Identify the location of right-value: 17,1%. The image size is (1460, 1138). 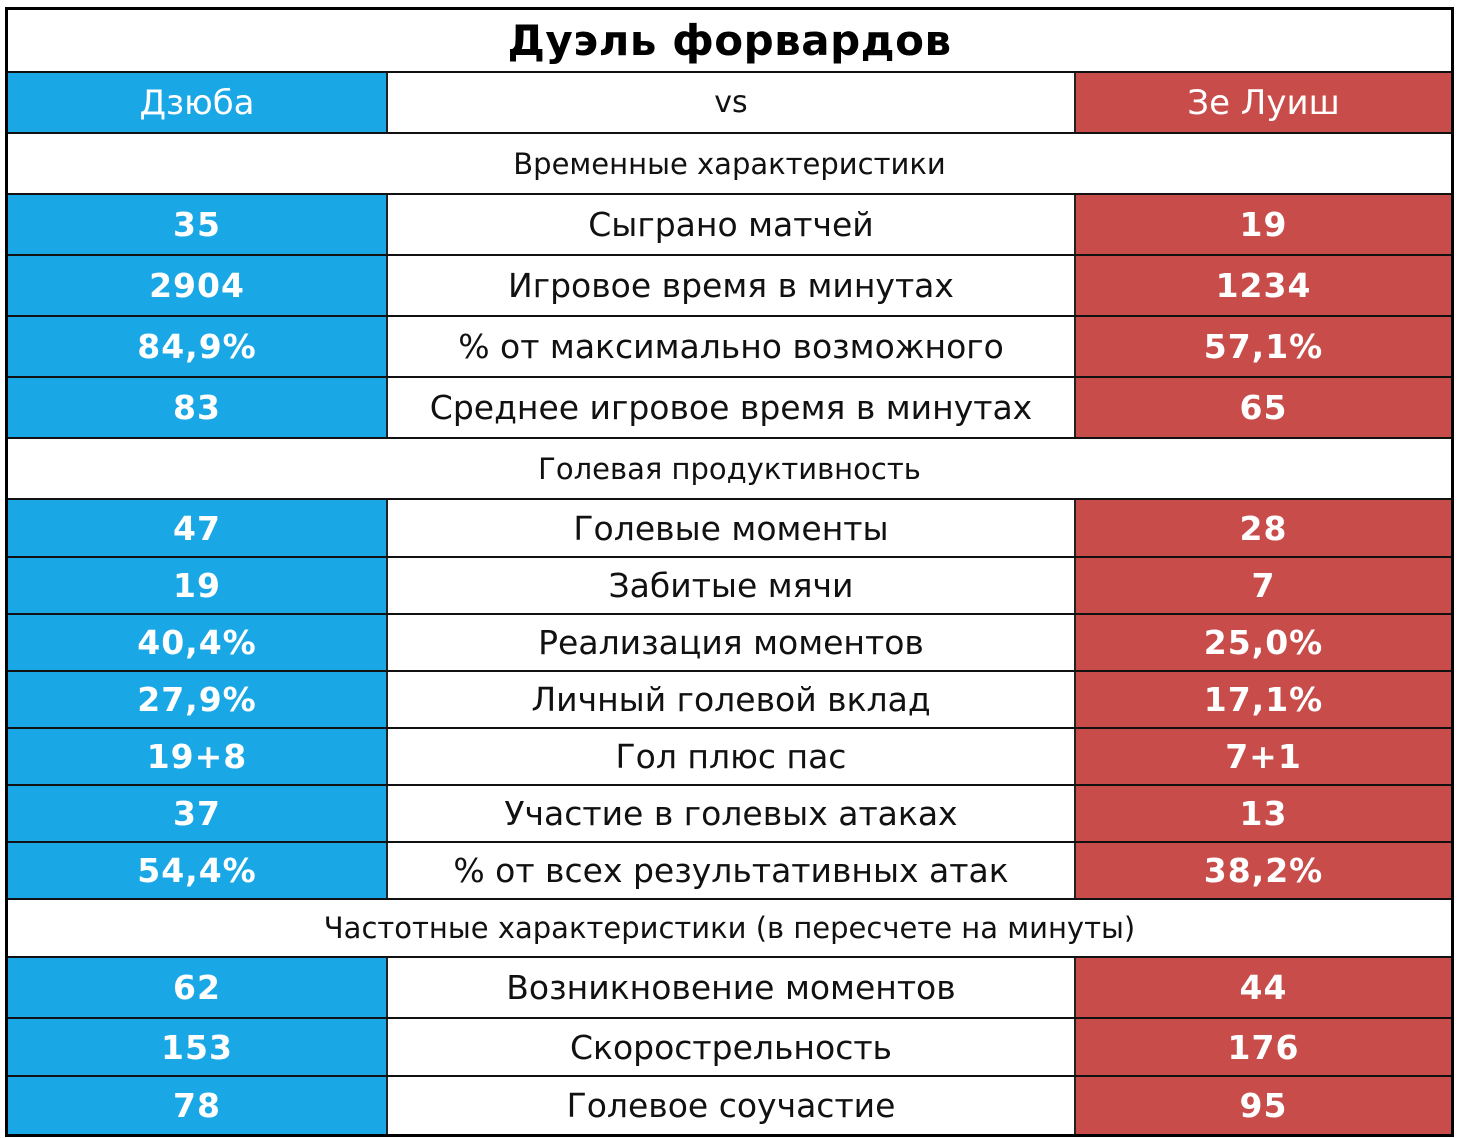
(1263, 699).